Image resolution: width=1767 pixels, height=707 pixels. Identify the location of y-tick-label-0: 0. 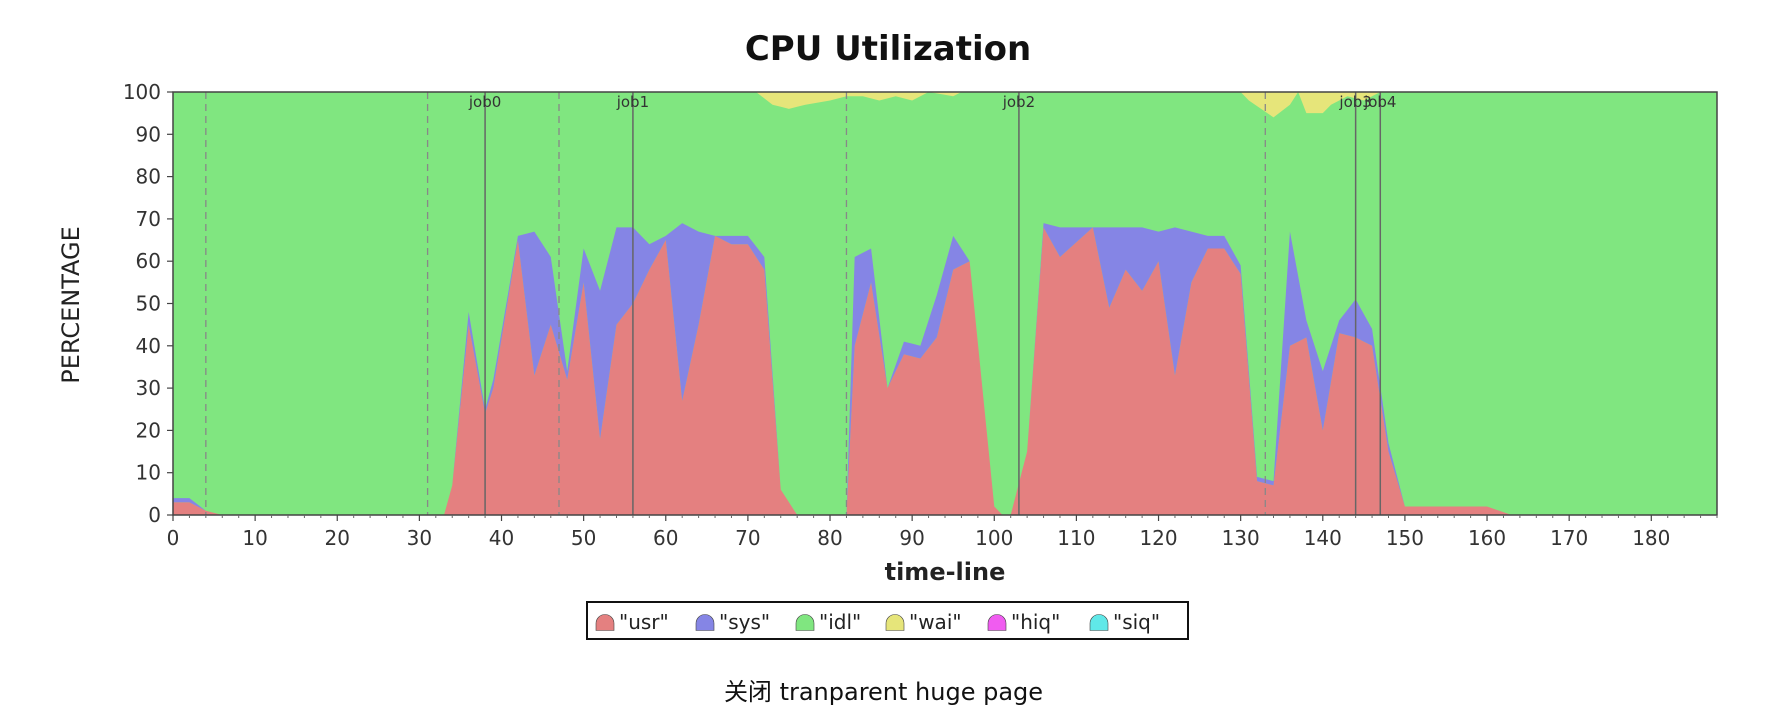
(154, 515).